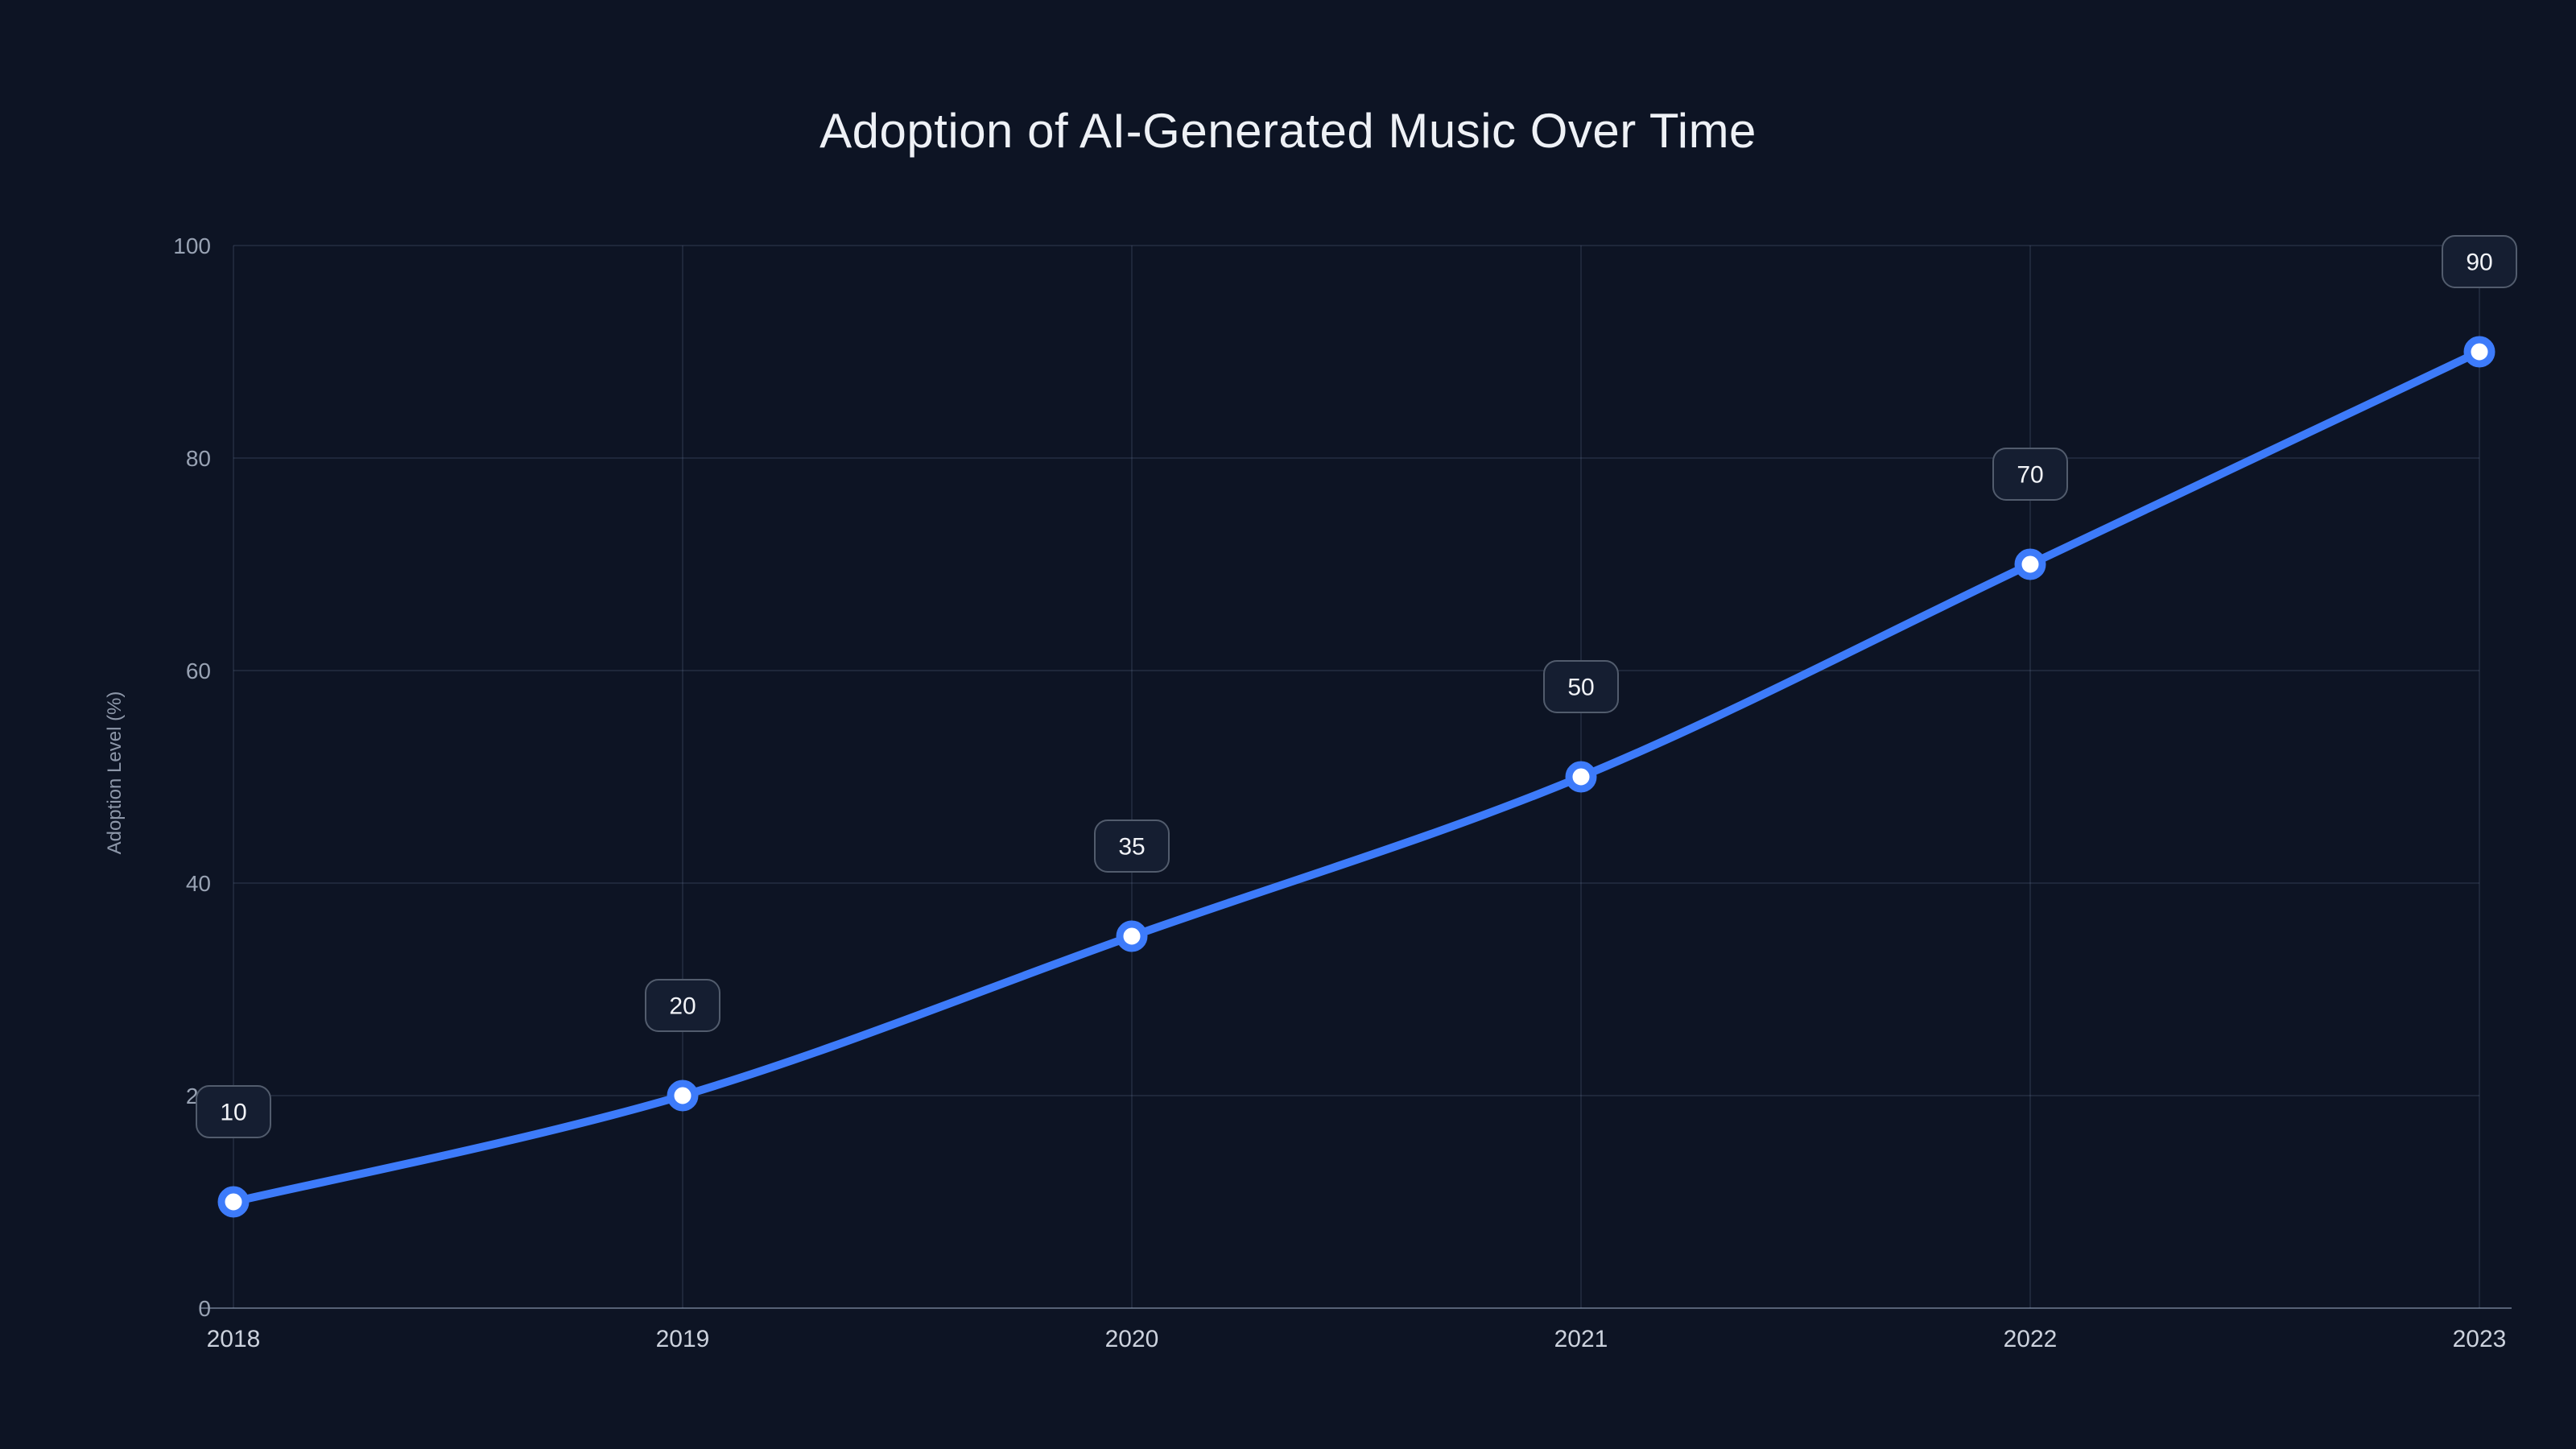 The image size is (2576, 1449). What do you see at coordinates (198, 670) in the screenshot?
I see `y-tick-label: 60` at bounding box center [198, 670].